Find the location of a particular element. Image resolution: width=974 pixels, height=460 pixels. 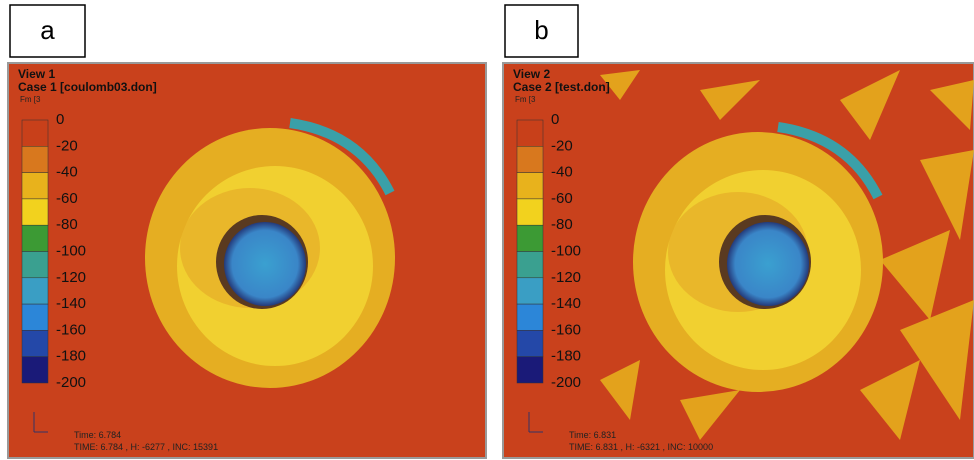

view-title: View 2 is located at coordinates (531, 74).